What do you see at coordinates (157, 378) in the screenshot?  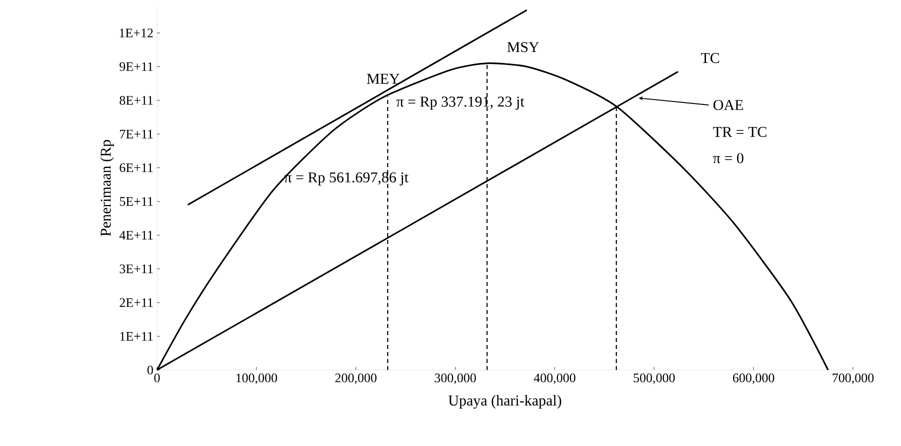 I see `x-tick-label: 0` at bounding box center [157, 378].